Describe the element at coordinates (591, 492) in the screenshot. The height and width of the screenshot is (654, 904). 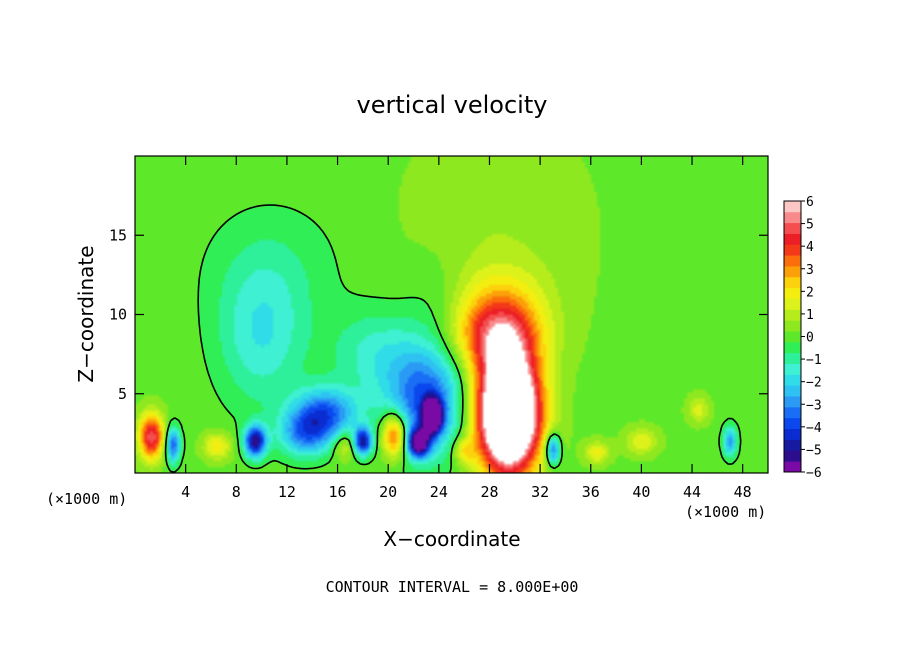
I see `x-tick-label: 36` at that location.